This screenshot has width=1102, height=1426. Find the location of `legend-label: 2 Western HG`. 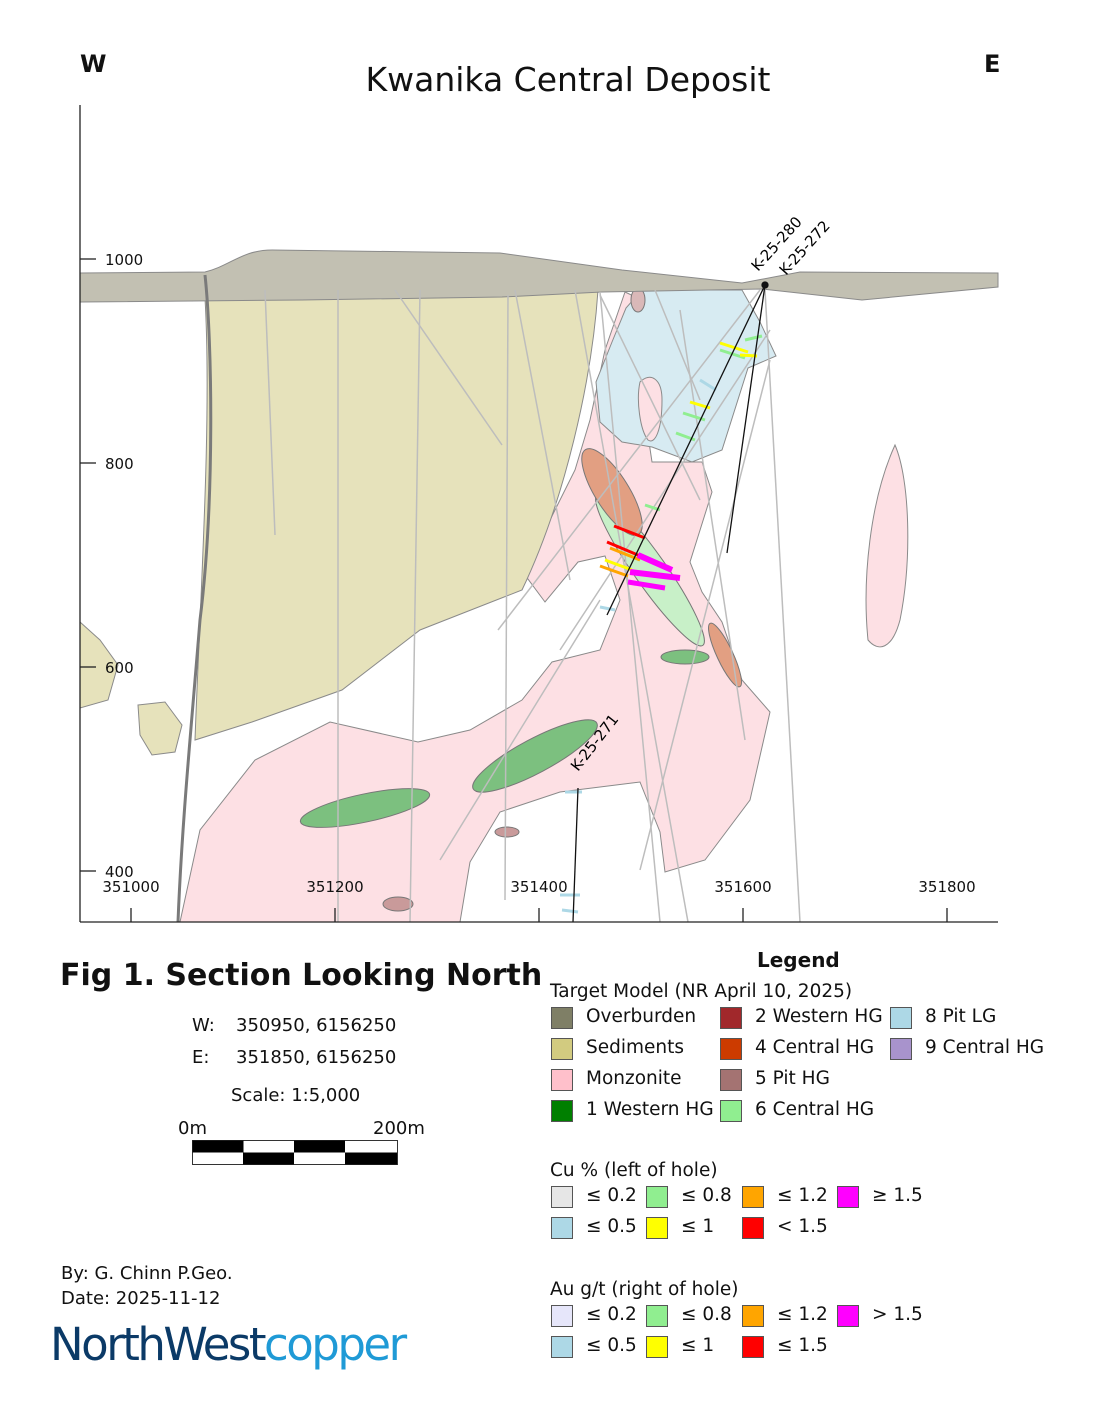

legend-label: 2 Western HG is located at coordinates (819, 1016).